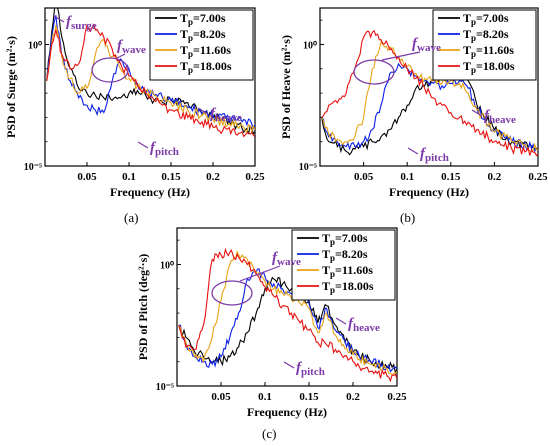 This screenshot has height=446, width=550. What do you see at coordinates (81, 23) in the screenshot?
I see `annotation-surge: fsurge` at bounding box center [81, 23].